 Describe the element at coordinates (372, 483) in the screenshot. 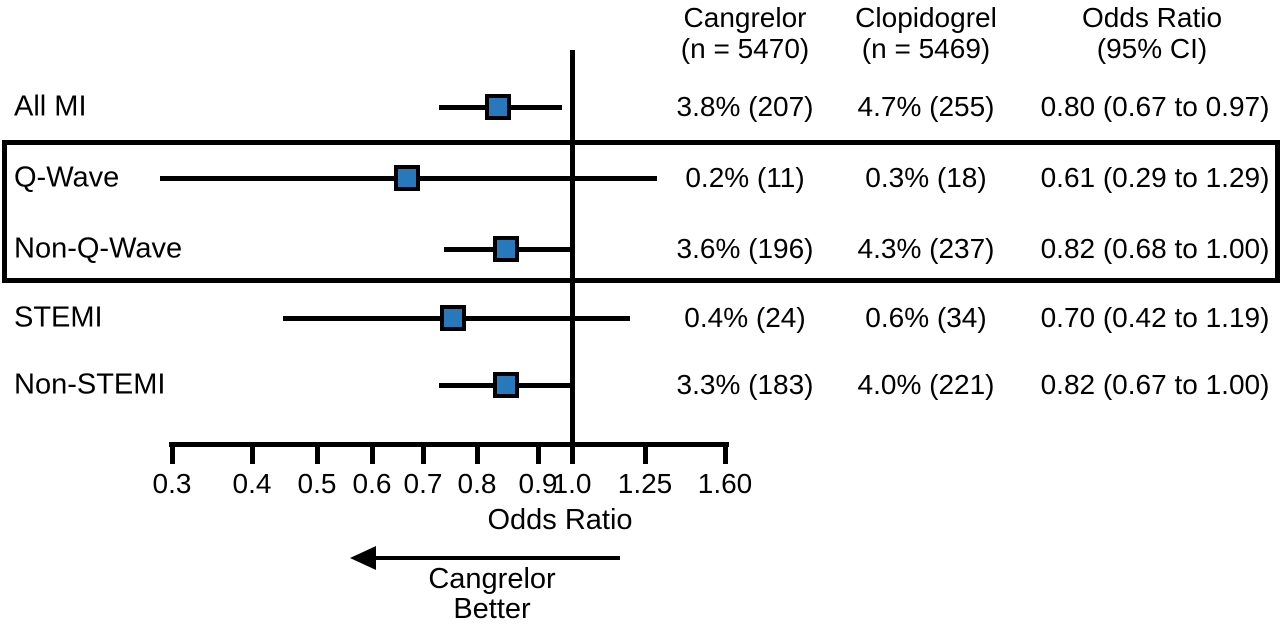

I see `x-axis-tick-label: 0.6` at that location.